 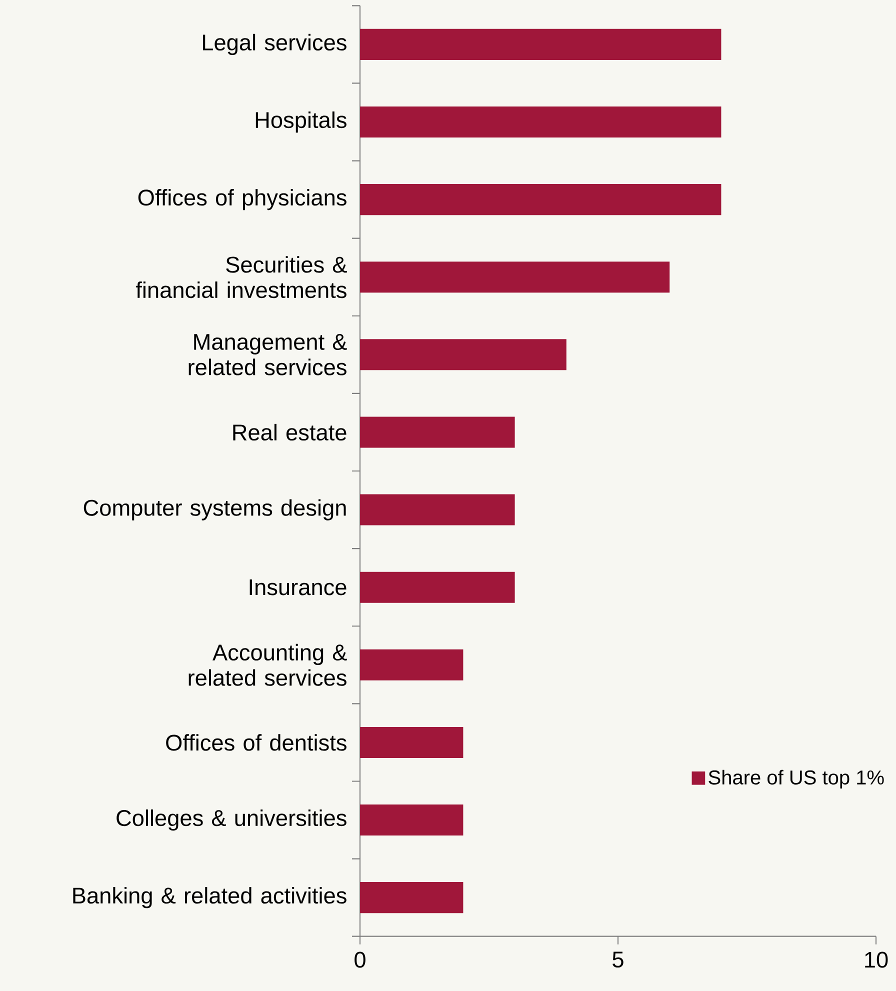 I want to click on y-tick-label: Colleges & universities, so click(x=231, y=820).